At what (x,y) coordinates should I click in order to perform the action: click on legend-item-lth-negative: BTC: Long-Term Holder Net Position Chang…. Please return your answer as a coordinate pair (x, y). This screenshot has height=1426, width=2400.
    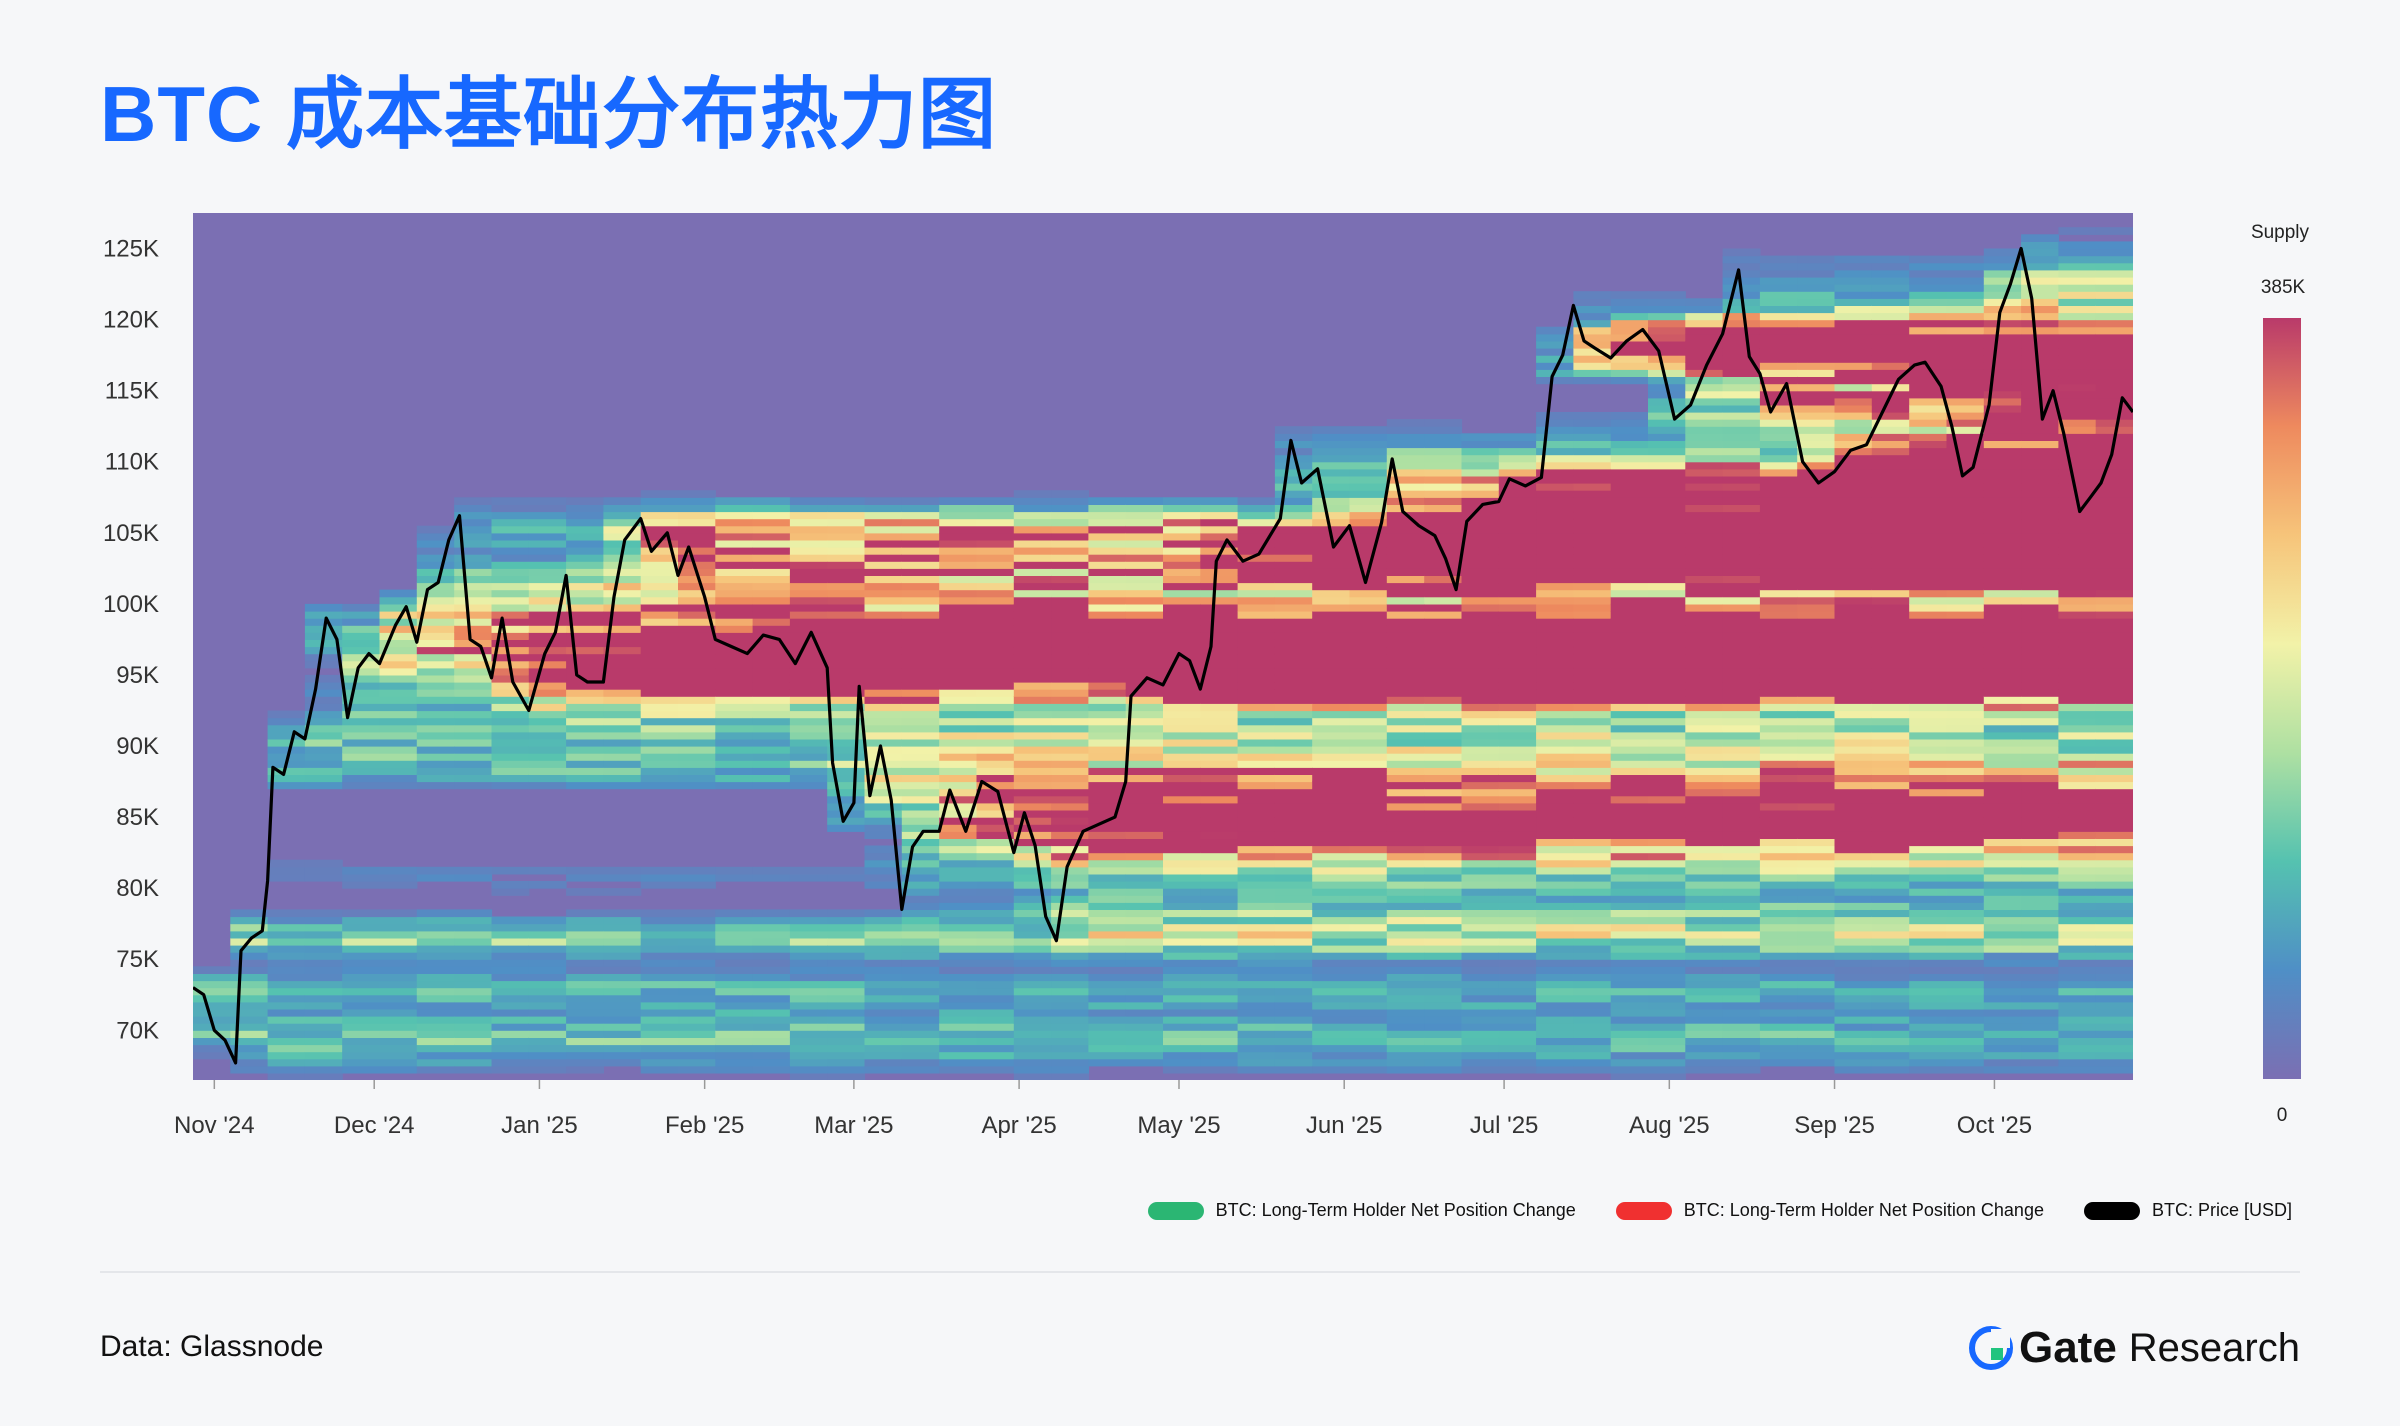
    Looking at the image, I should click on (1829, 1210).